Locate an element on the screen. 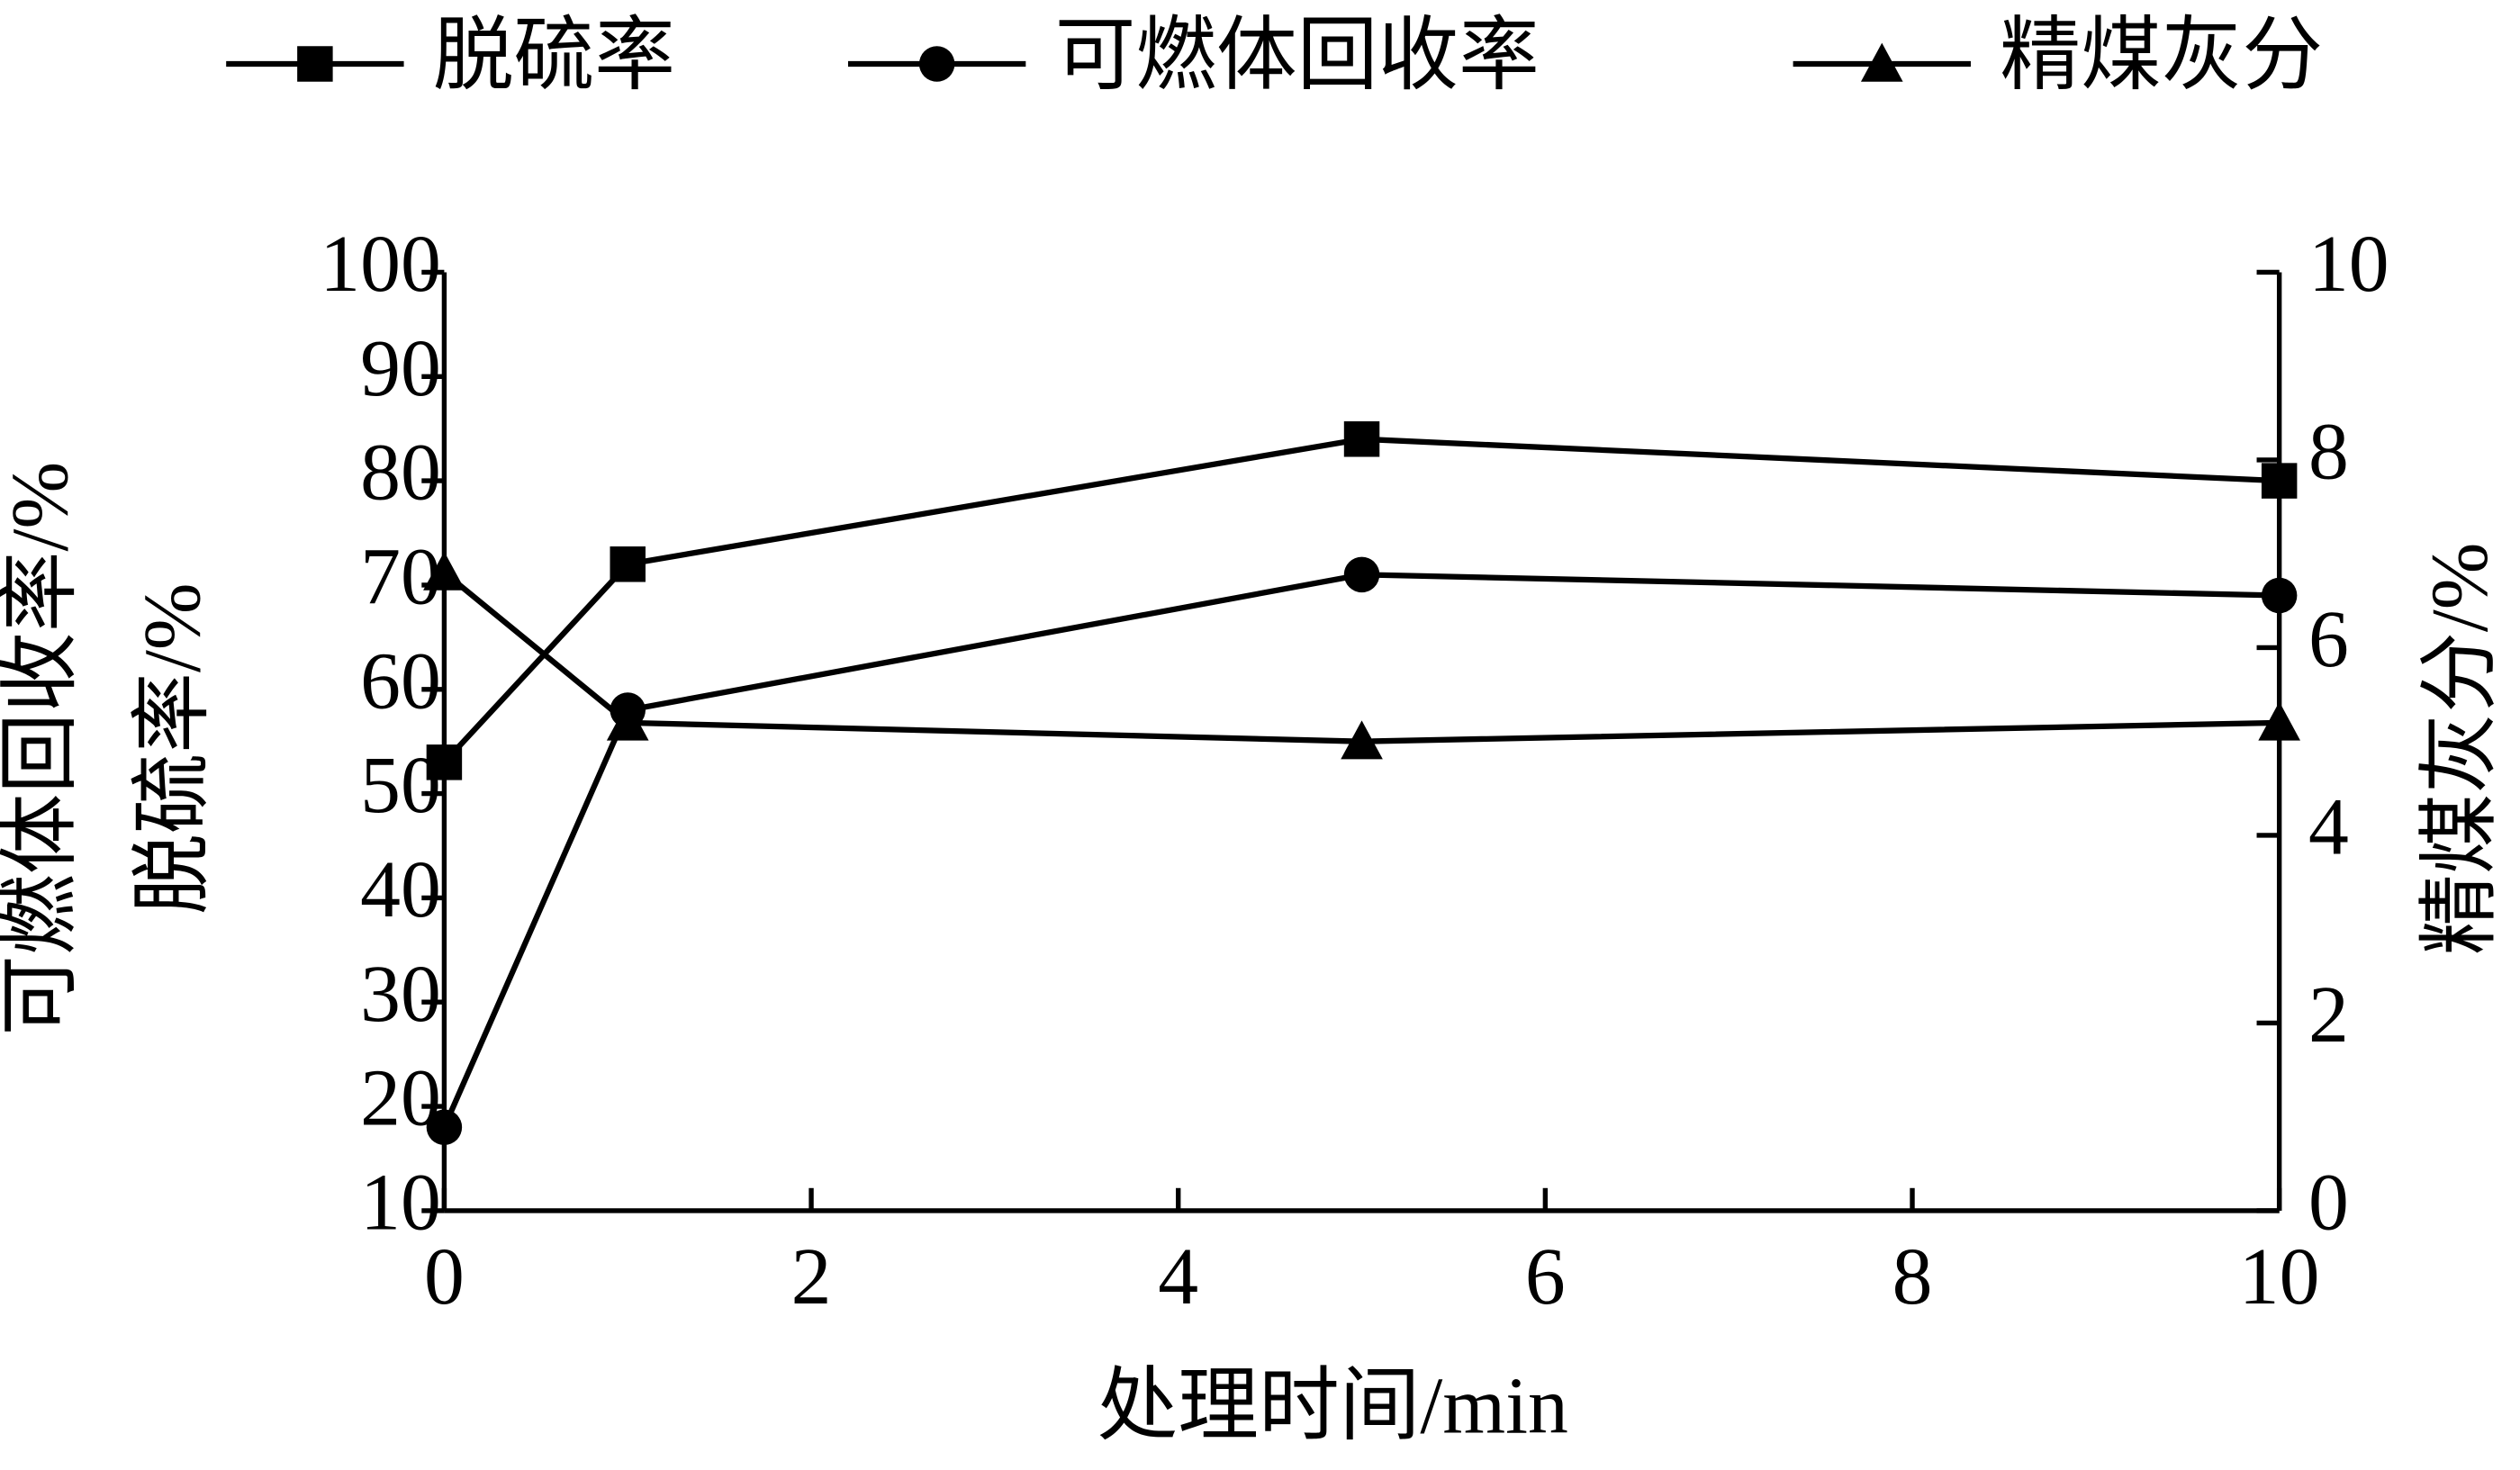  x-tick-label: 6 is located at coordinates (1545, 1276).